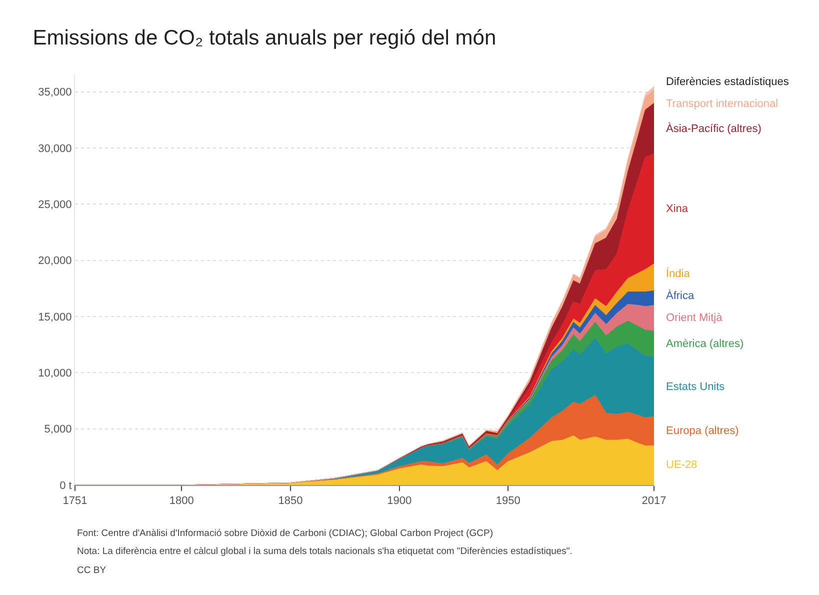  I want to click on series-label: Diferències estadístiques, so click(728, 82).